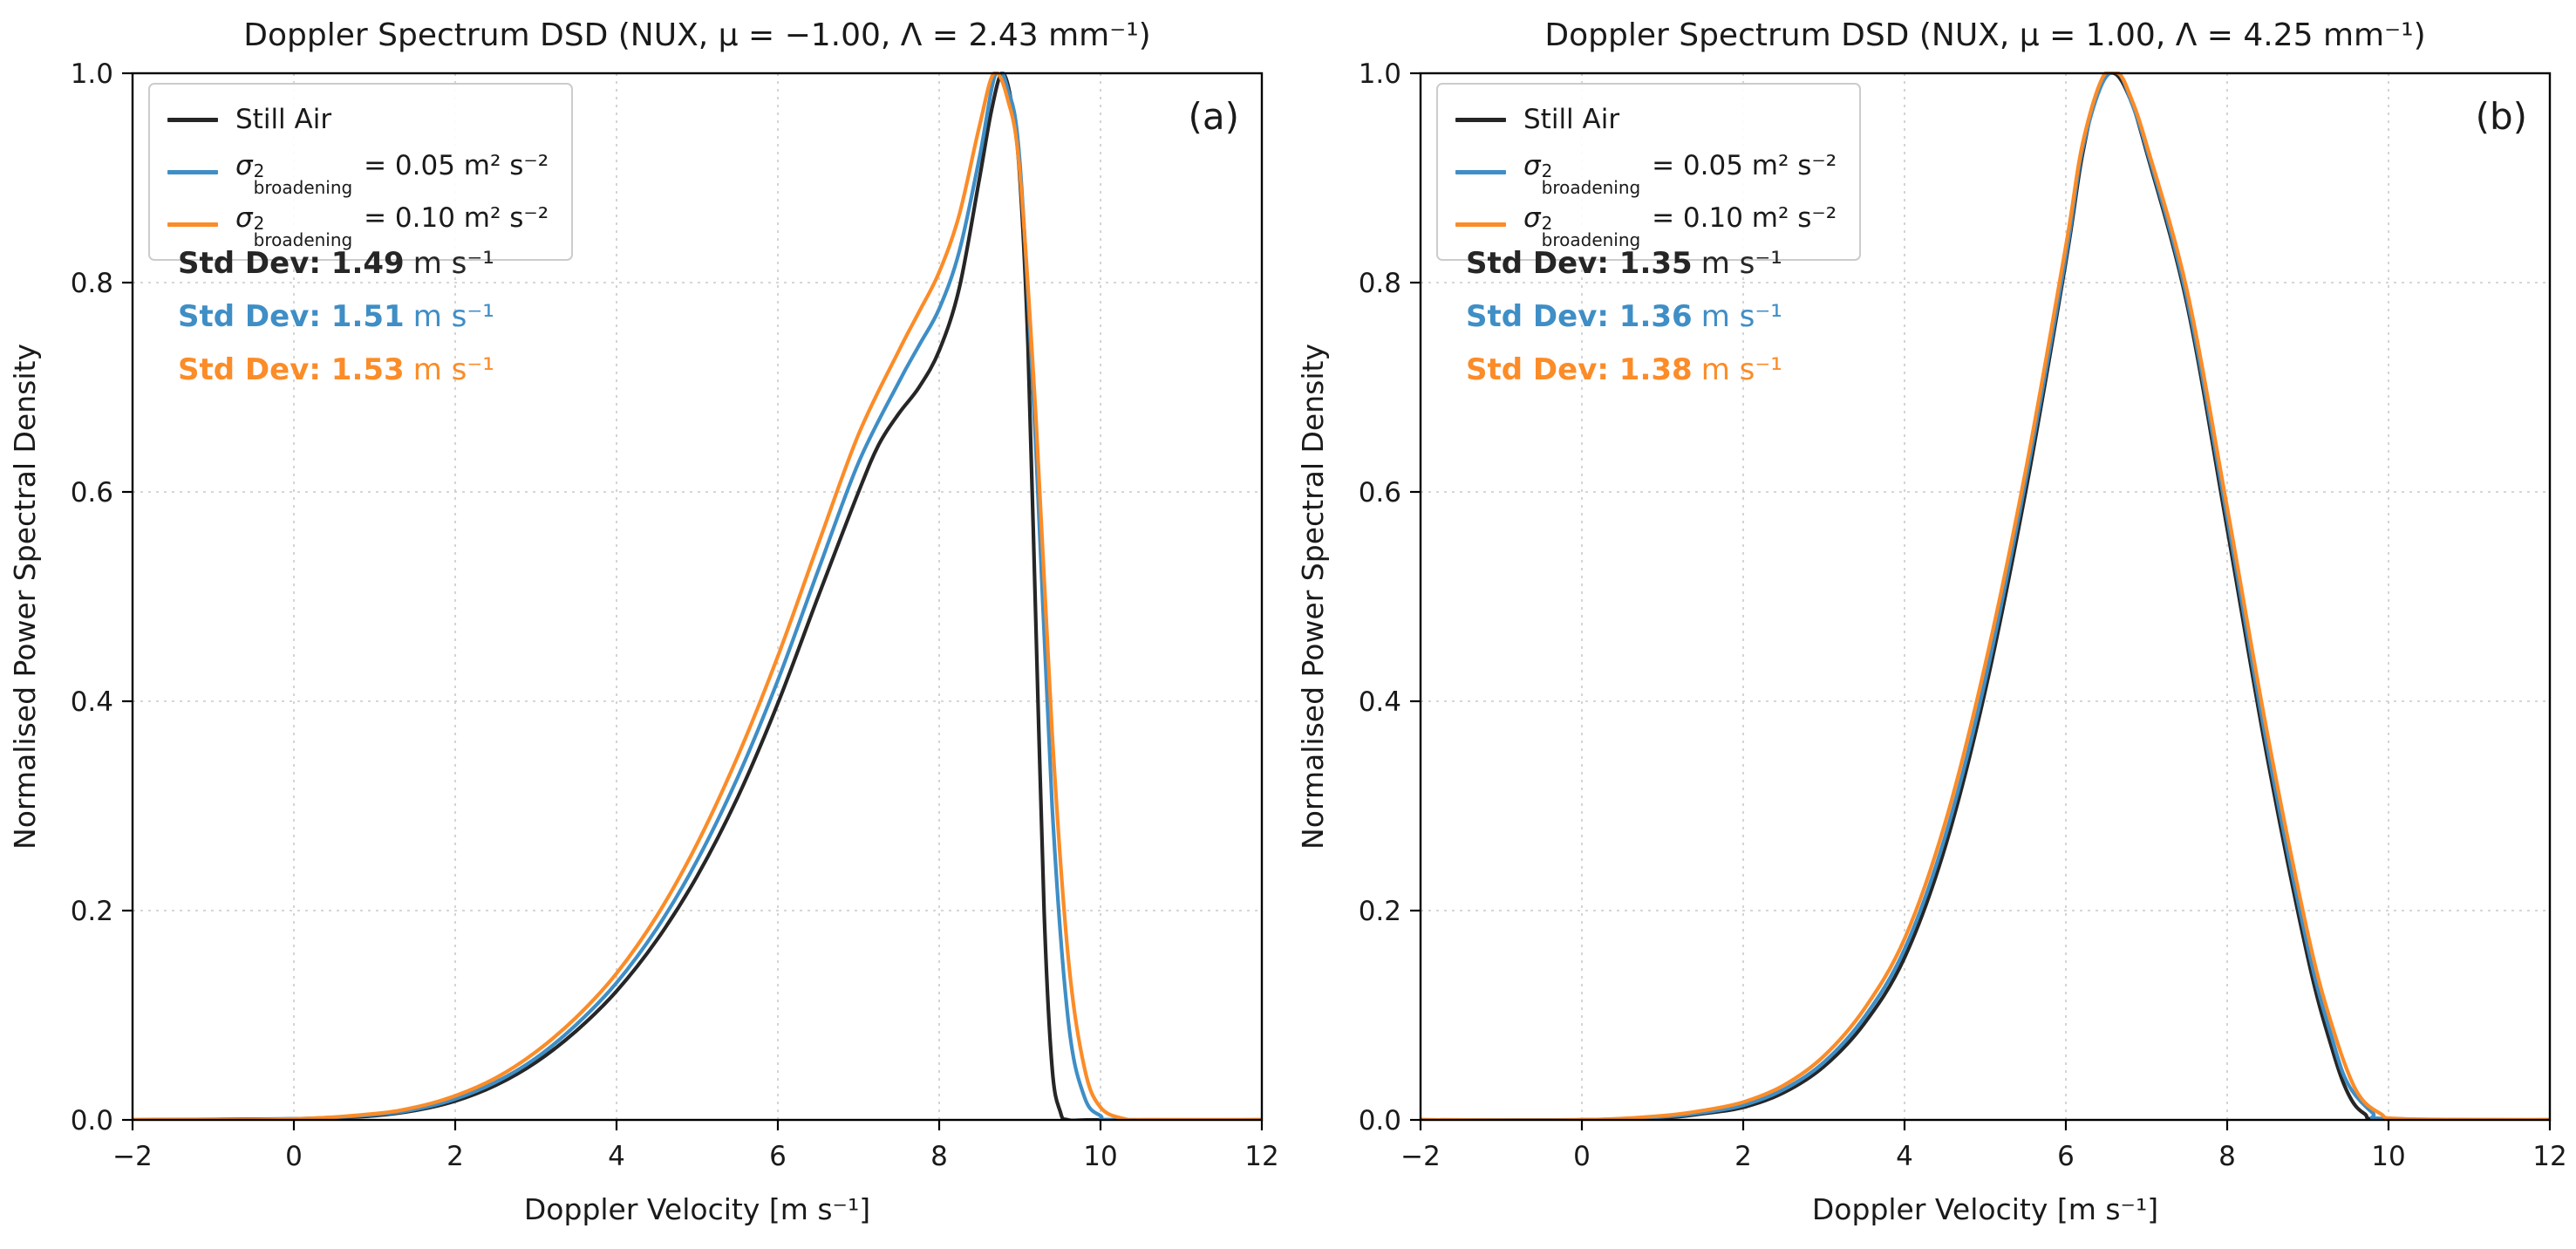  I want to click on std-dev-broadening-010: Std Dev: 1.53 m s⁻¹, so click(336, 371).